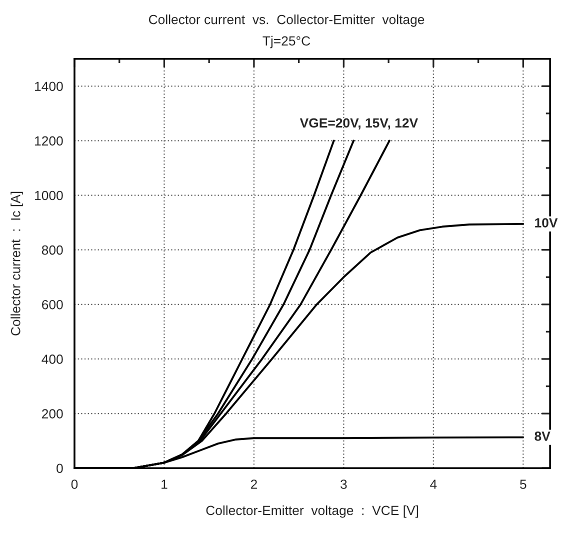  I want to click on annotation: 8V, so click(542, 436).